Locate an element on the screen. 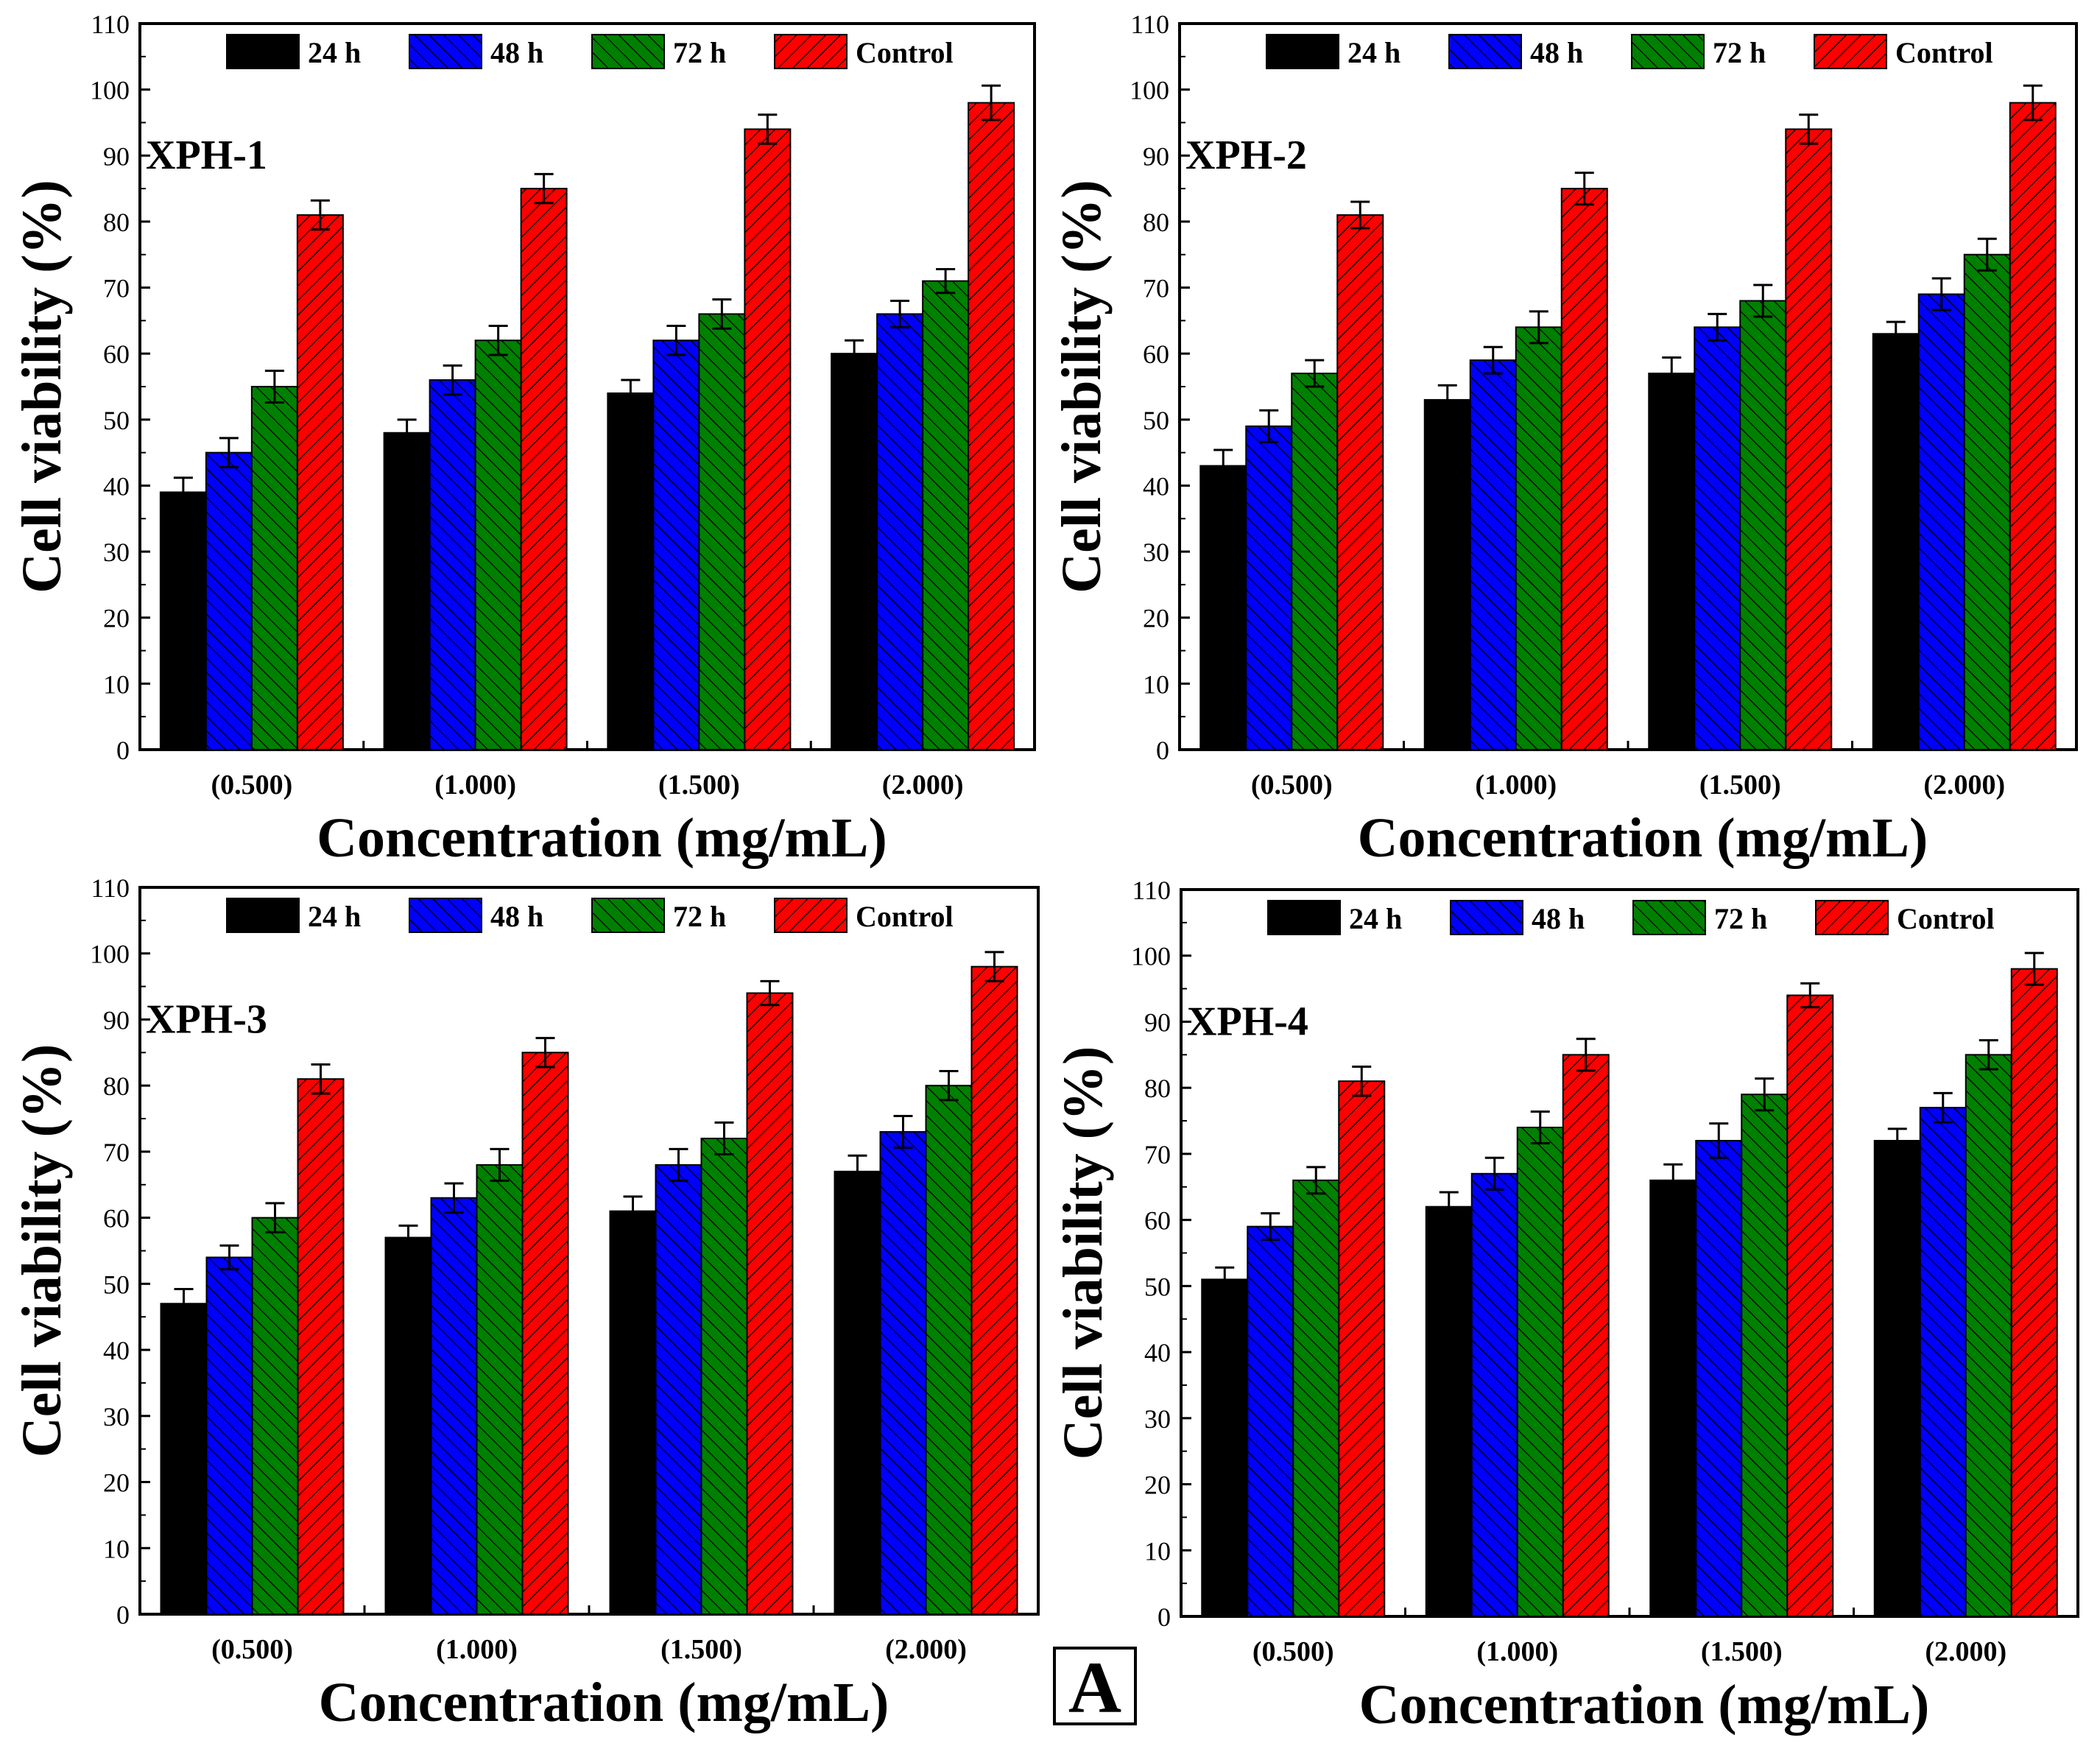 This screenshot has width=2100, height=1746. y-tick-label: 50 is located at coordinates (116, 1284).